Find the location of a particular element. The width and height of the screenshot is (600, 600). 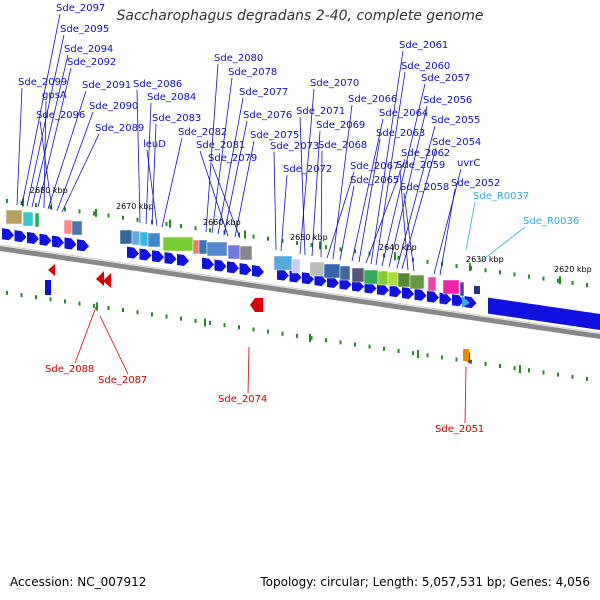

gene-label: Sde_2051 is located at coordinates (459, 429).